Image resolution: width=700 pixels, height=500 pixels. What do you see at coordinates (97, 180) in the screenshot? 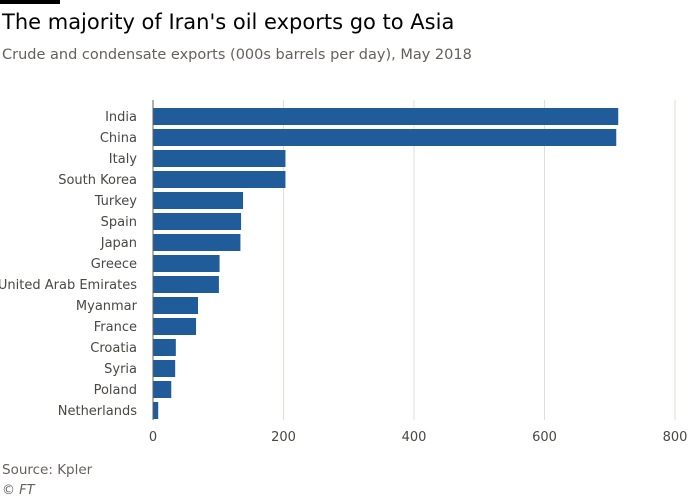
I see `category-label: South Korea` at bounding box center [97, 180].